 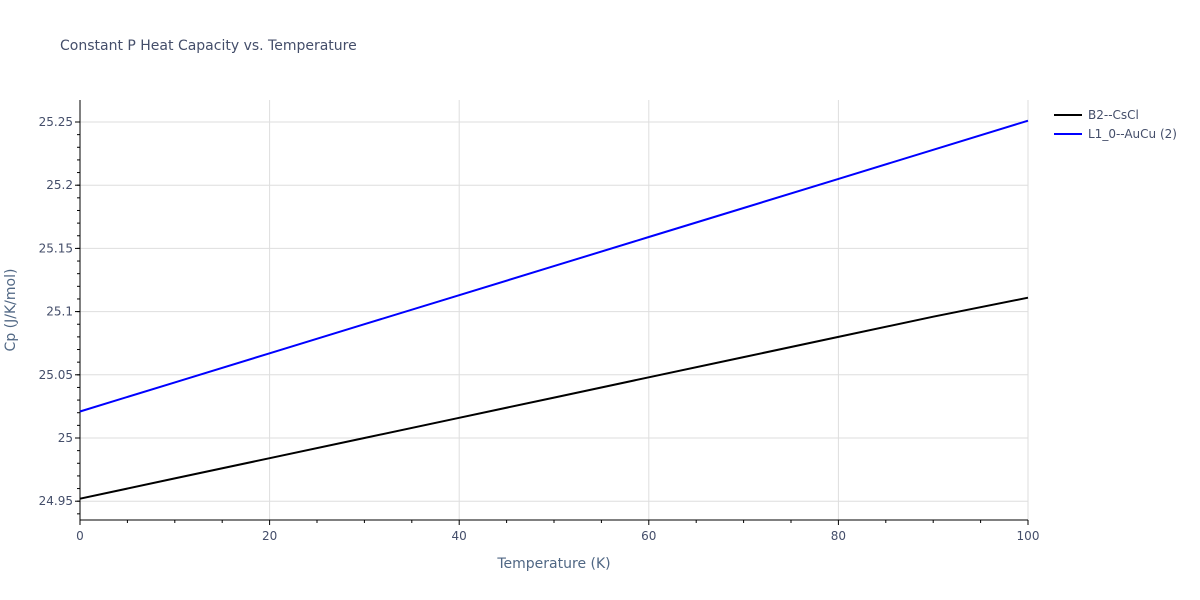 I want to click on x-tick-label: 0, so click(x=80, y=536).